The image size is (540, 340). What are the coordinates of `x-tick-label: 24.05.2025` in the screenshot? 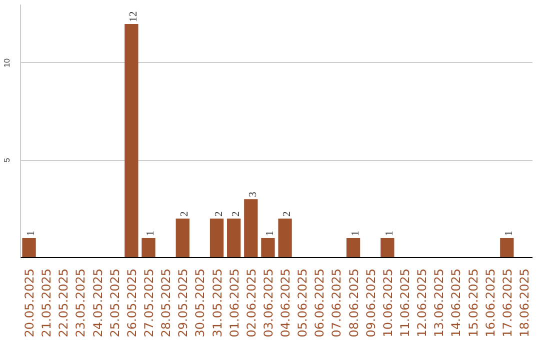 It's located at (97, 303).